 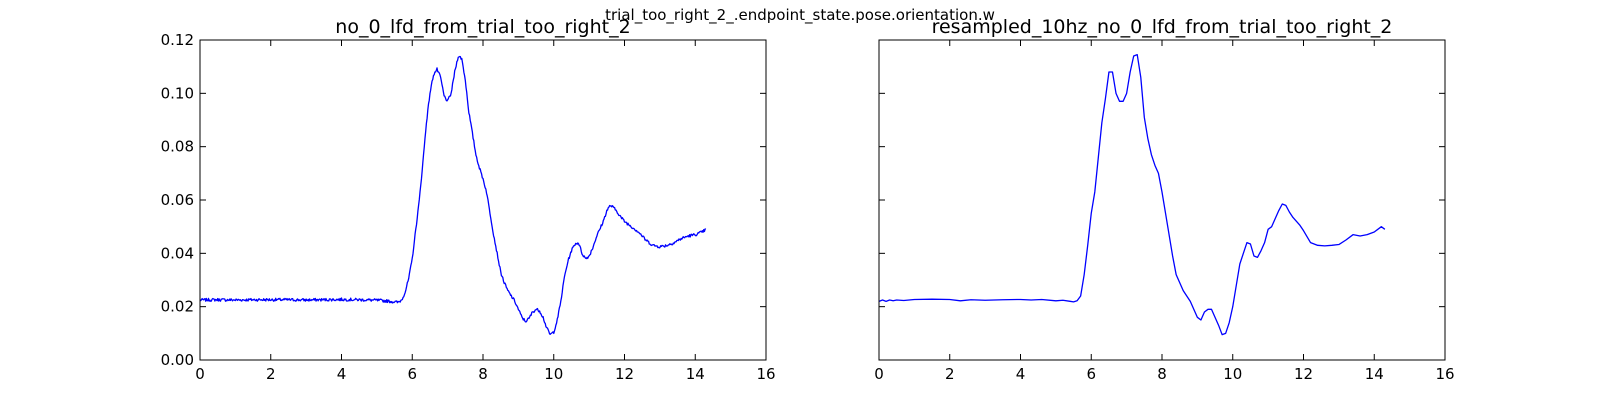 What do you see at coordinates (624, 374) in the screenshot?
I see `left-xtick-label: 12` at bounding box center [624, 374].